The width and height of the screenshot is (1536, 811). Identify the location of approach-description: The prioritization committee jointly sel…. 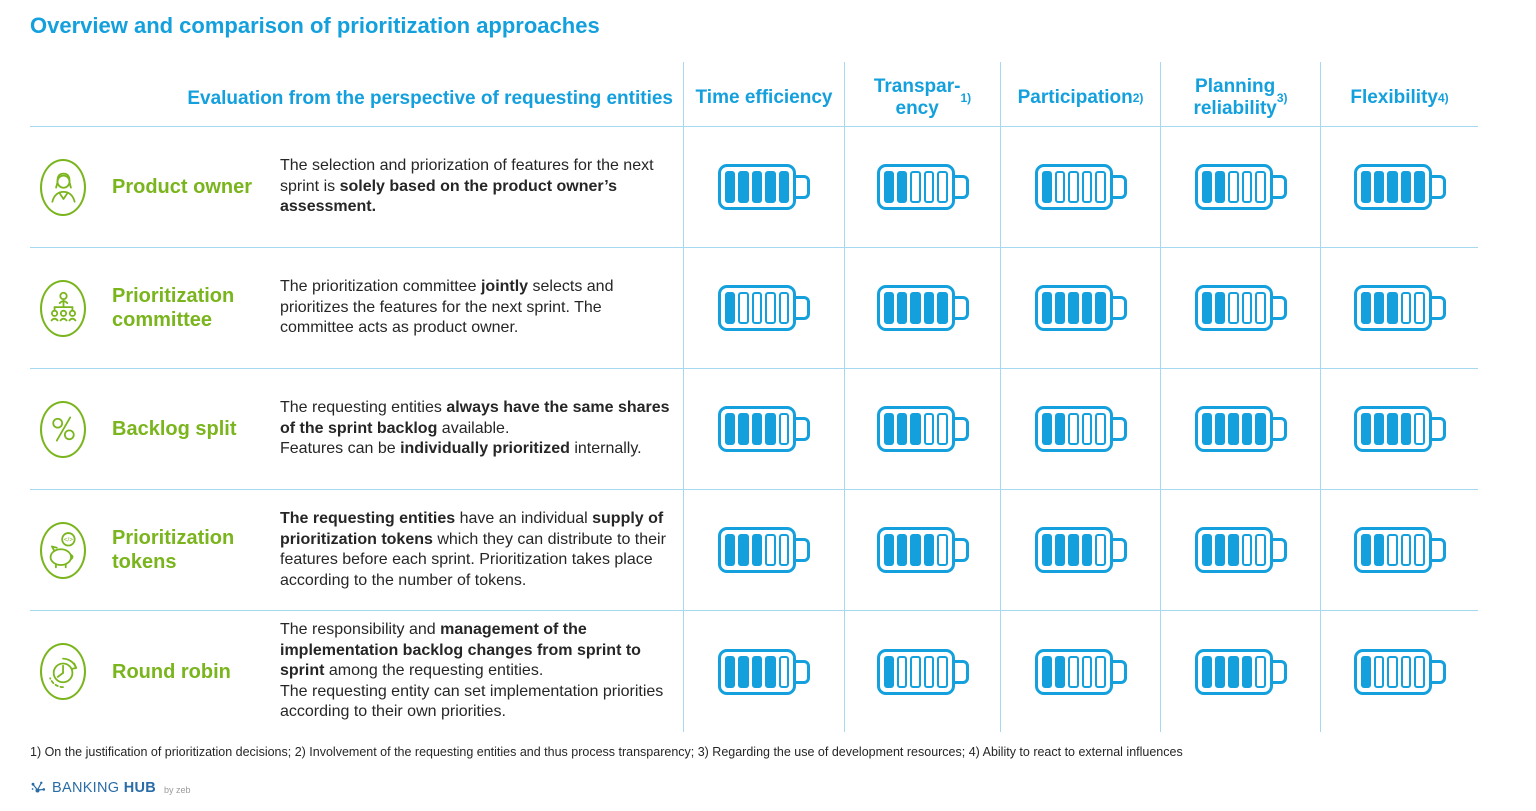
(447, 307).